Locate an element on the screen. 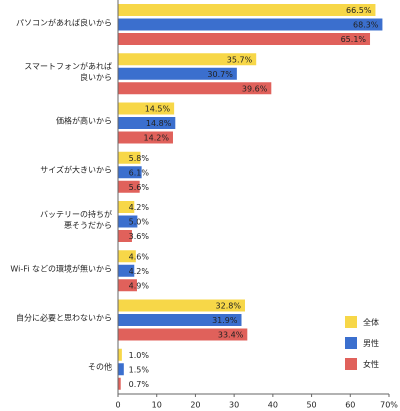  x-tick-label: 40 is located at coordinates (273, 405).